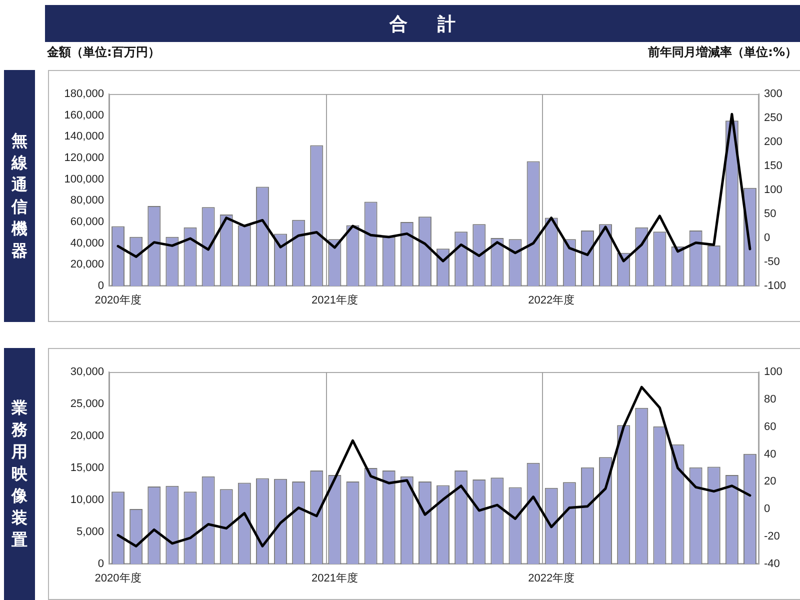  I want to click on text: 合 計, so click(426, 24).